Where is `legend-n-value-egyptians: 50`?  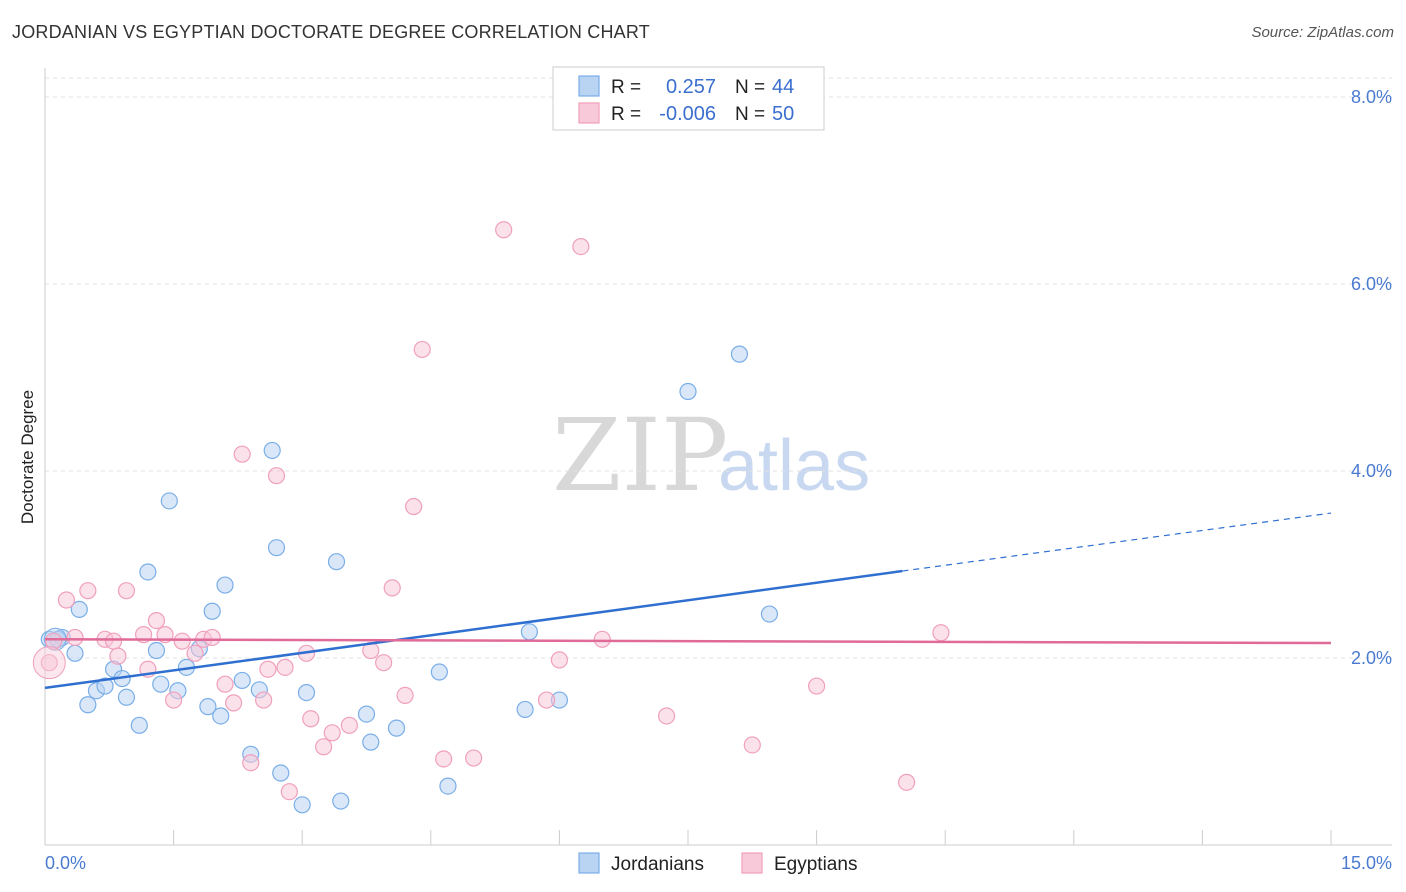 legend-n-value-egyptians: 50 is located at coordinates (783, 114).